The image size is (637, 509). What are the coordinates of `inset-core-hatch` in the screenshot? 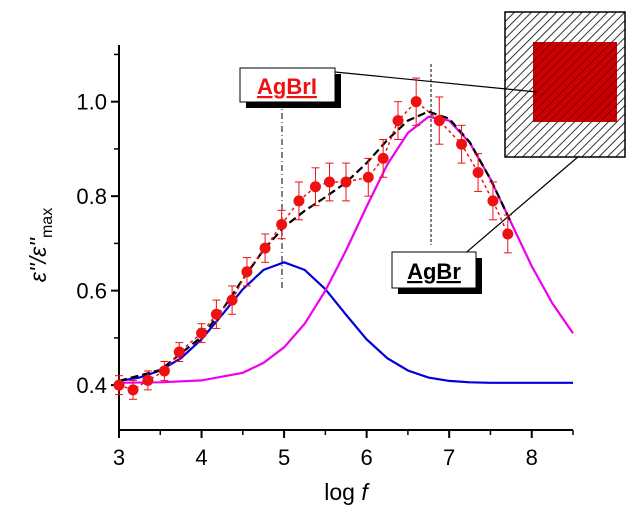 It's located at (575, 82).